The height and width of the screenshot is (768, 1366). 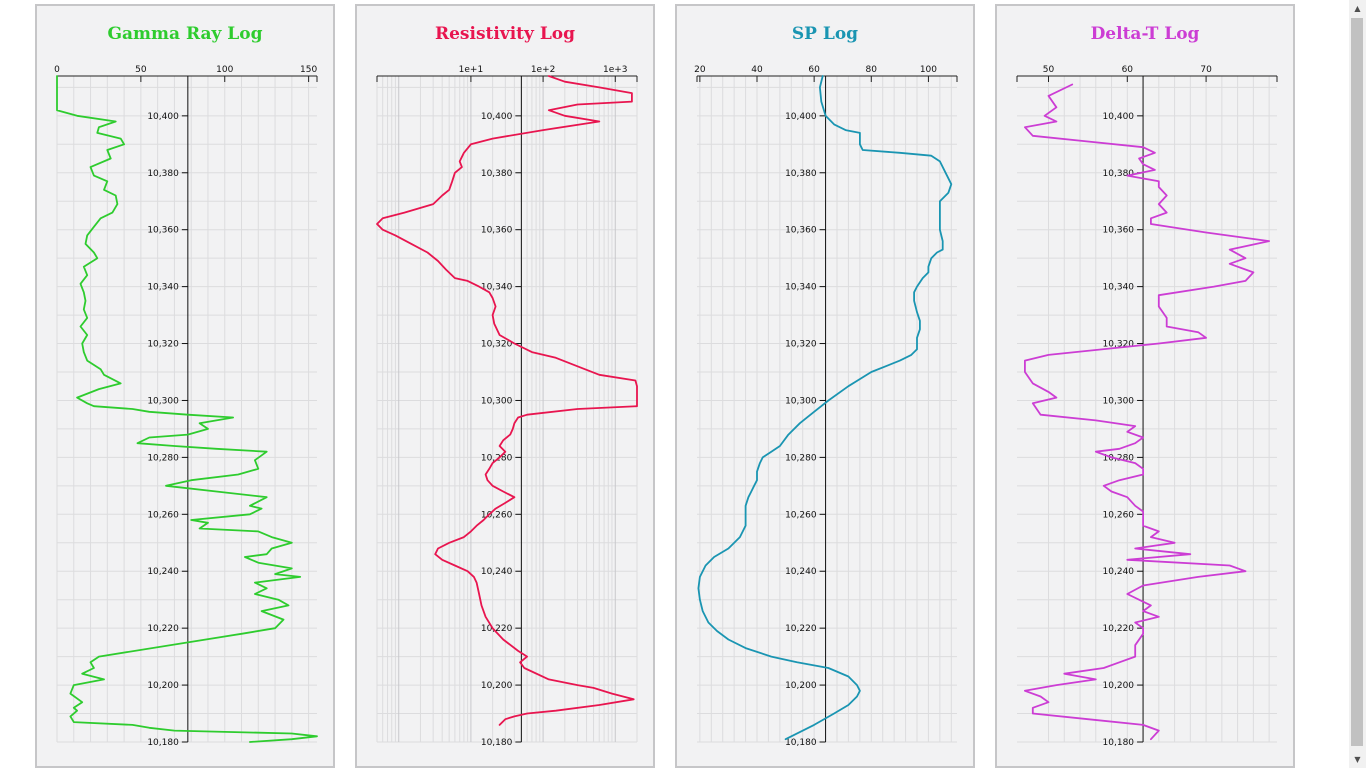 I want to click on x-tick-label: 150, so click(x=308, y=70).